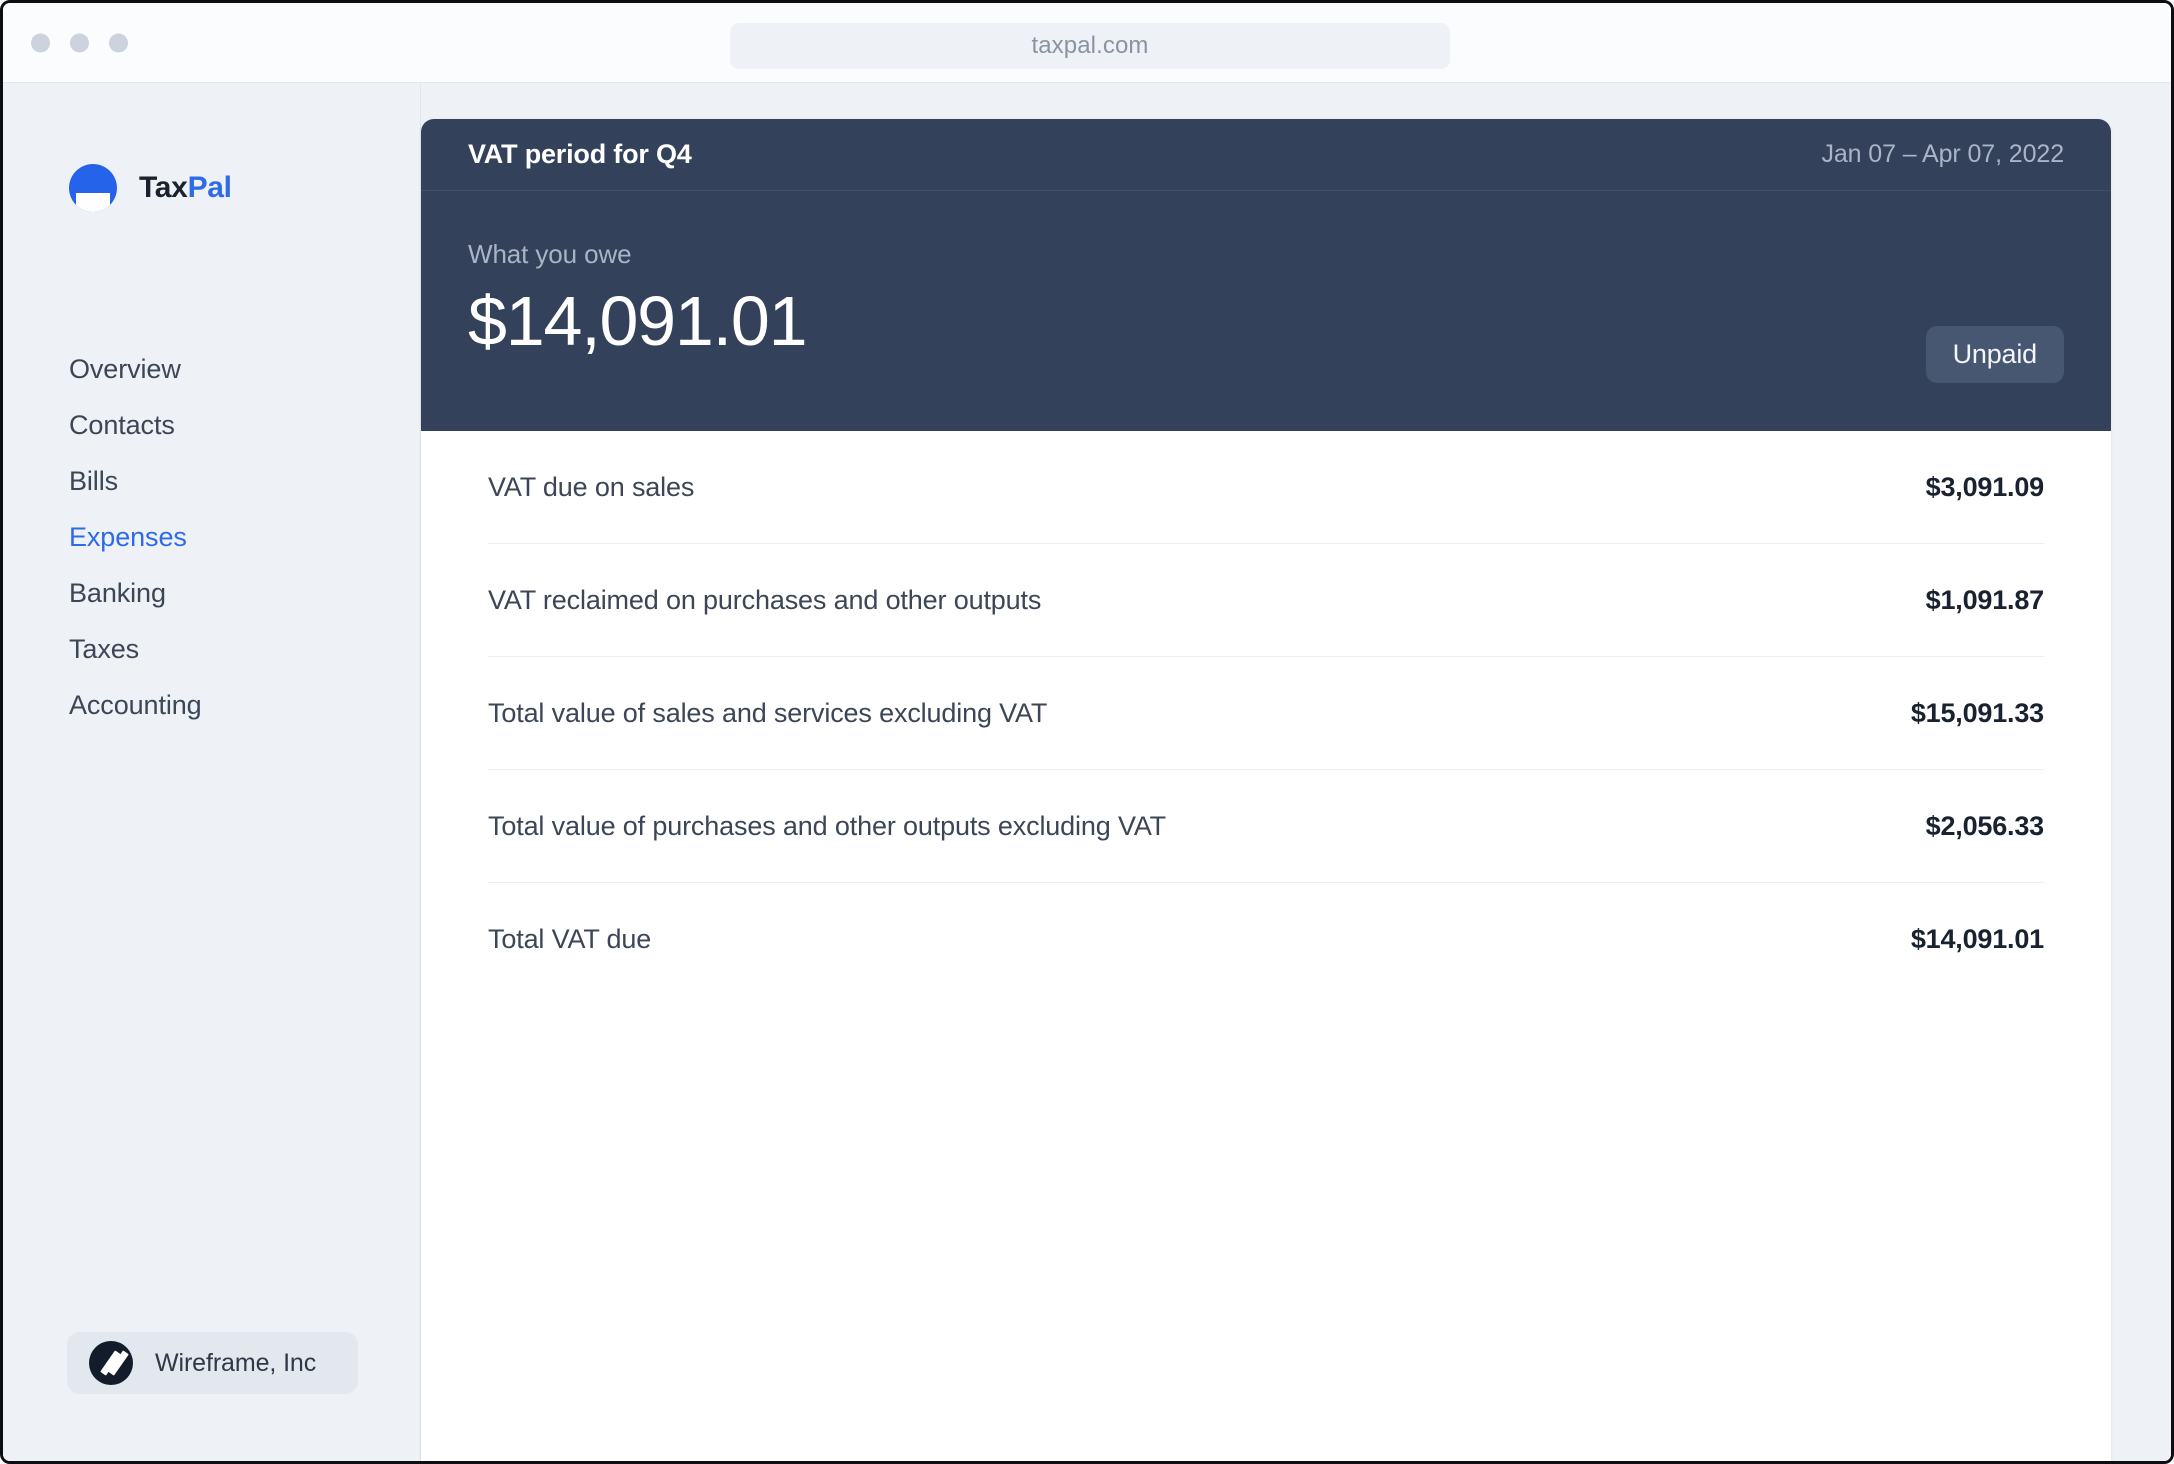  I want to click on sidebar-item-banking: Banking, so click(117, 593).